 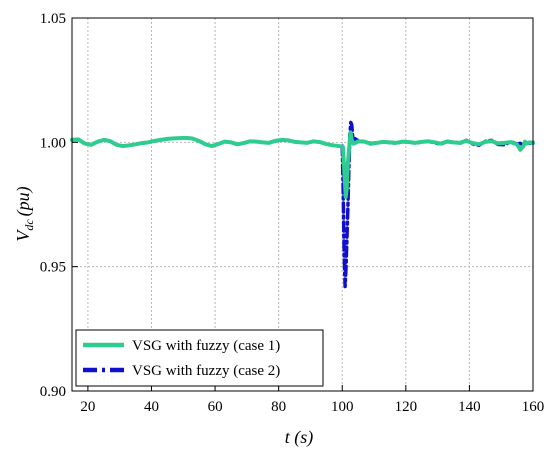 What do you see at coordinates (23, 201) in the screenshot?
I see `y-axis-title-unit: (pu)` at bounding box center [23, 201].